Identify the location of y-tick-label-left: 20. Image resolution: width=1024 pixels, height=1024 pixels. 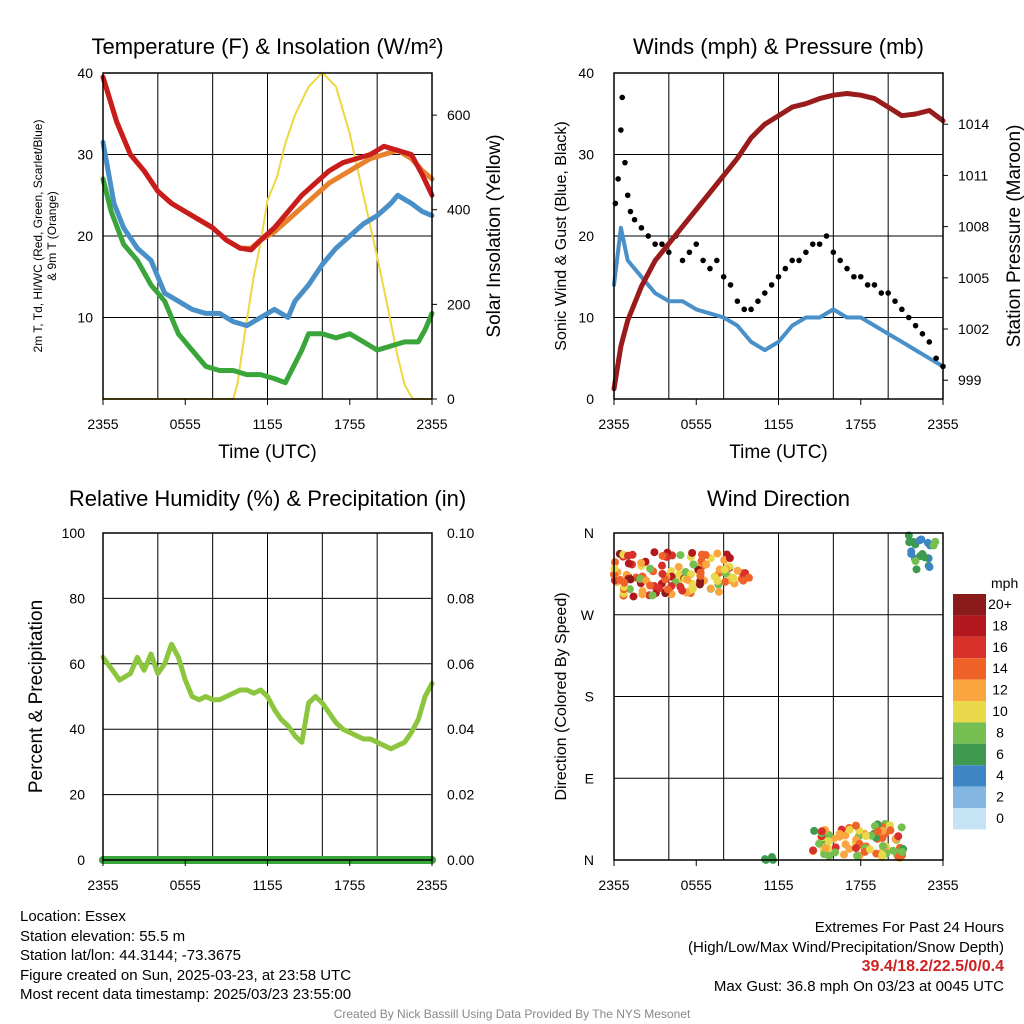
(77, 795).